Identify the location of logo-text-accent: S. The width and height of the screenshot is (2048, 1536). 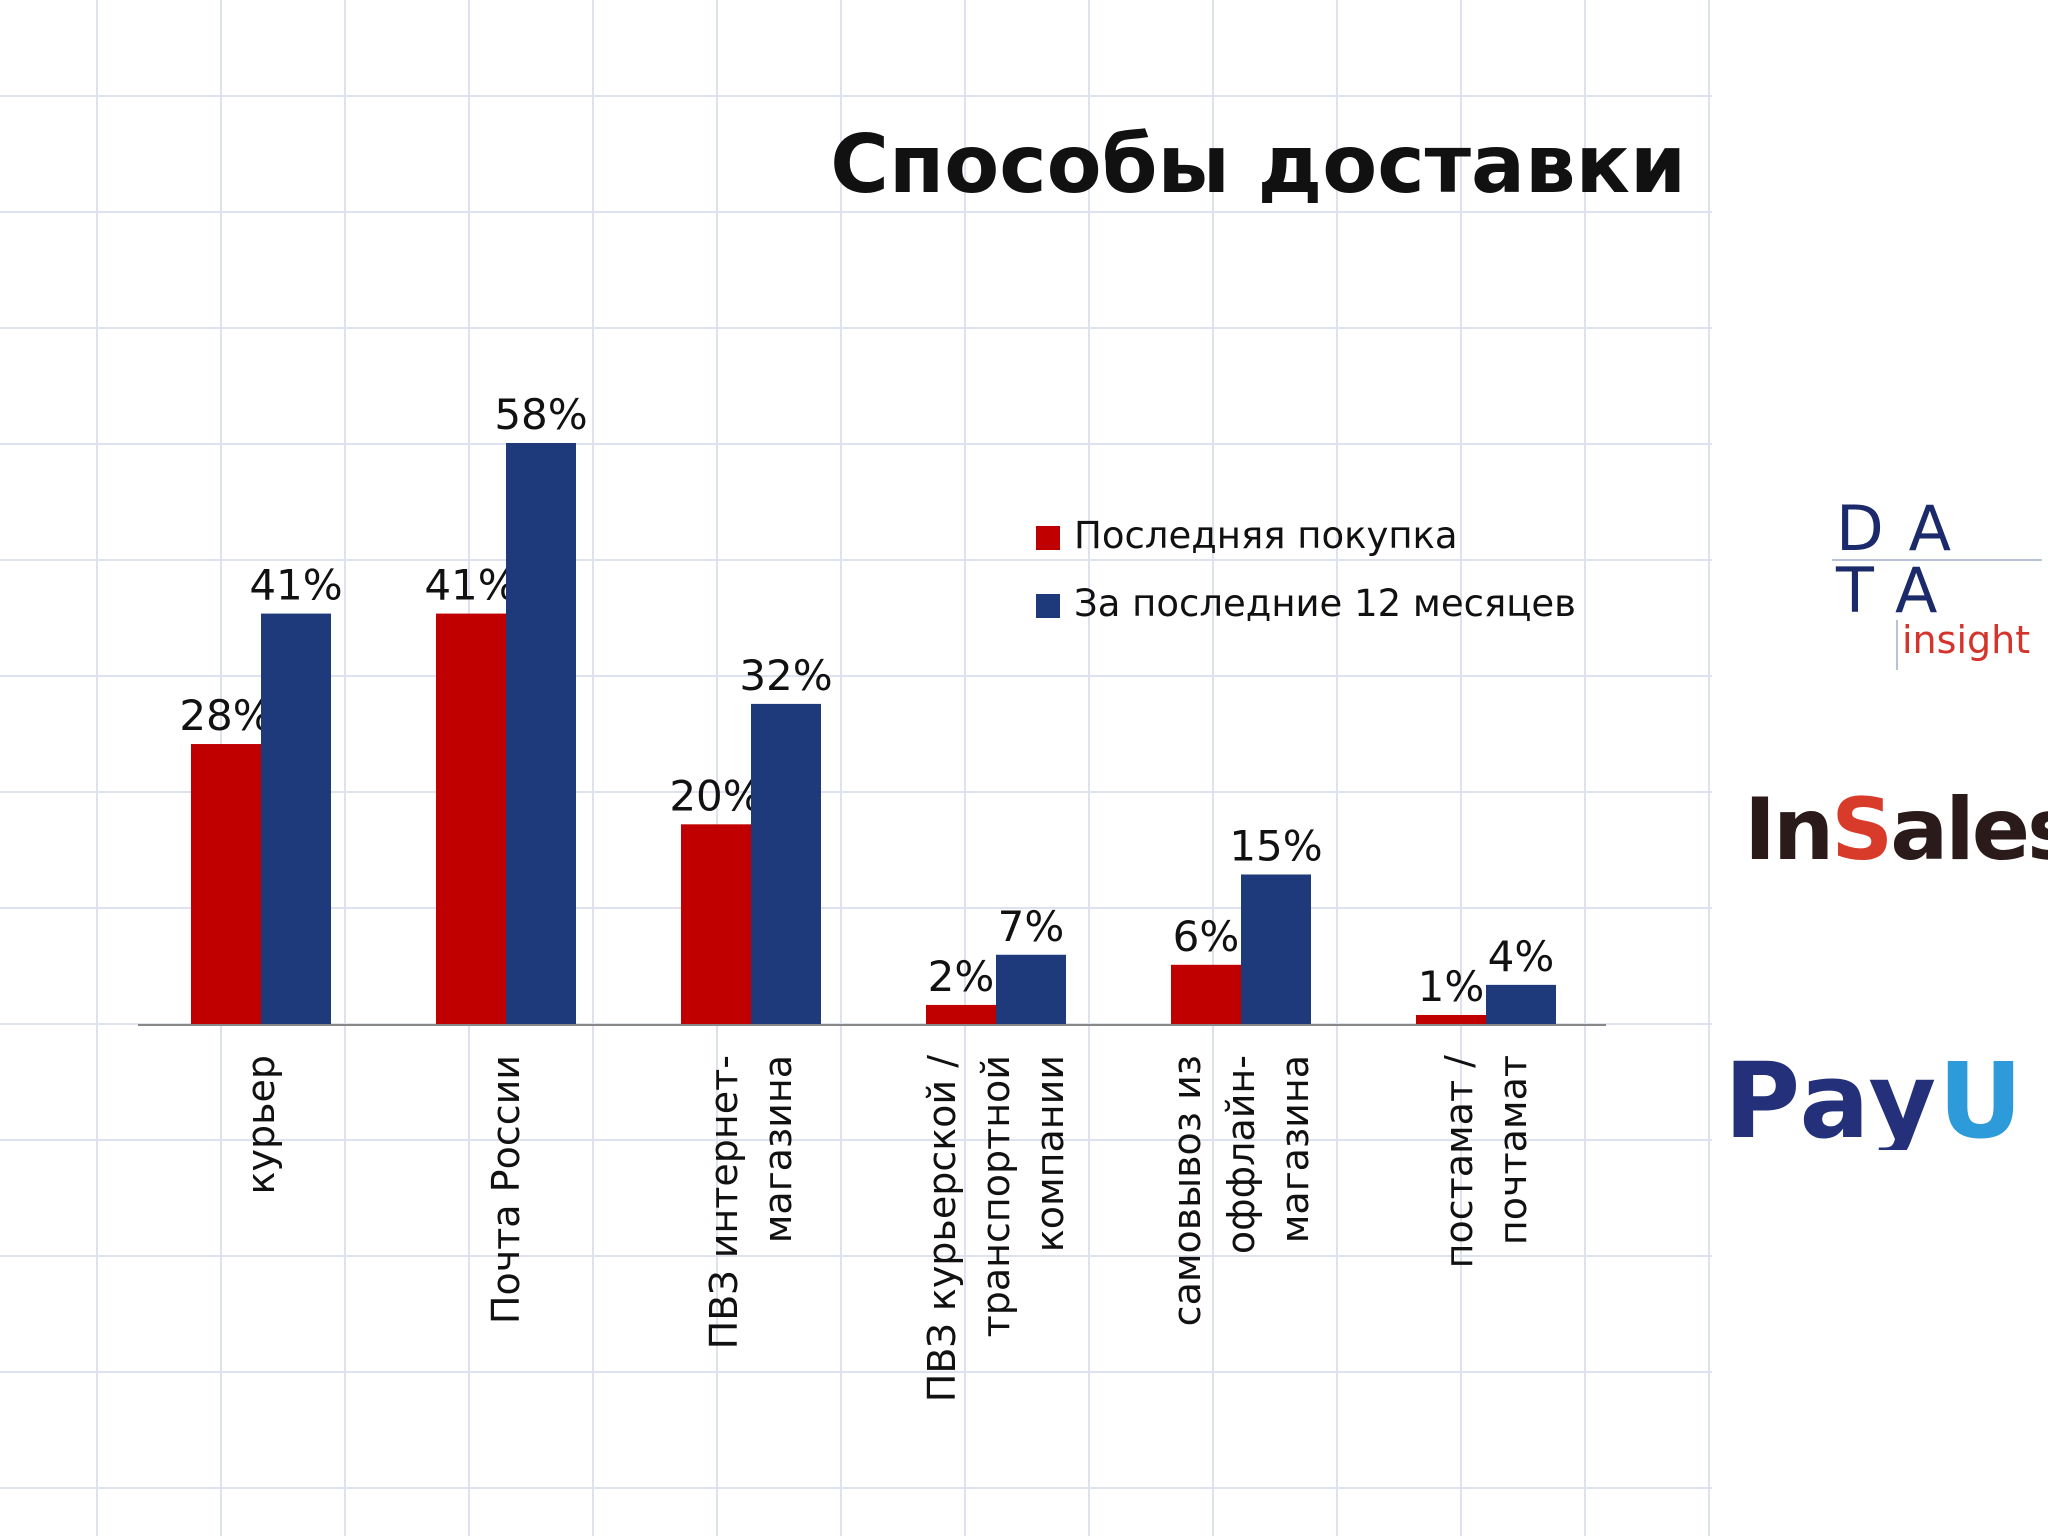
(1862, 830).